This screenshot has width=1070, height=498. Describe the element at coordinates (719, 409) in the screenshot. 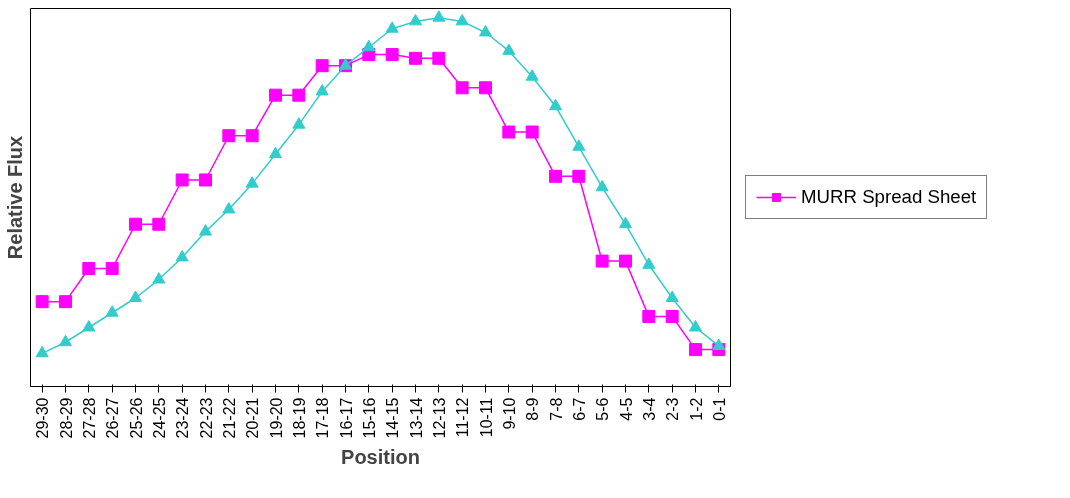

I see `x-tick-label: 0-1` at that location.